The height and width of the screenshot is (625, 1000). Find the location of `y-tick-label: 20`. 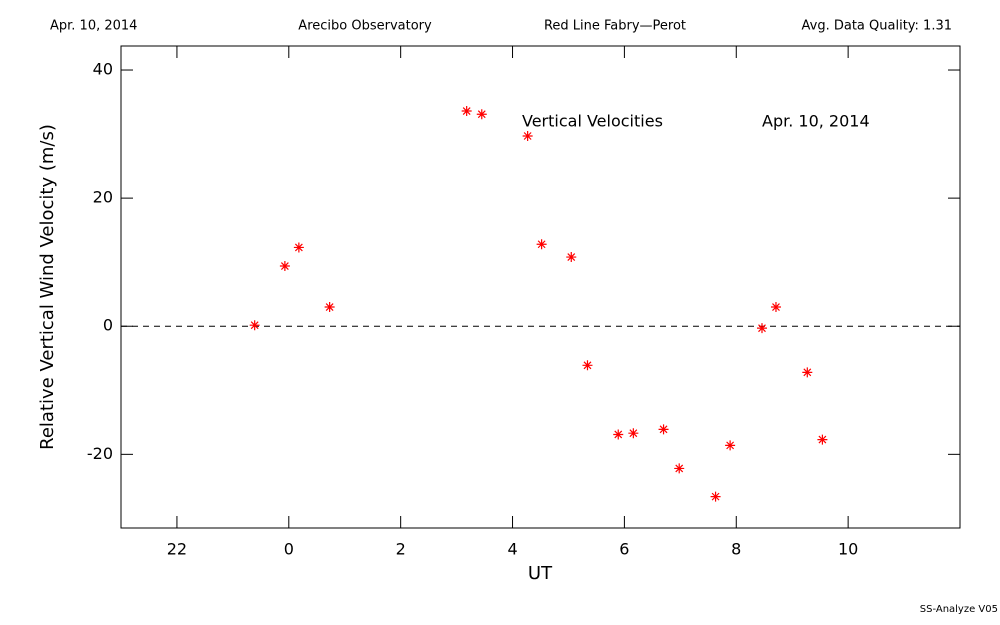

y-tick-label: 20 is located at coordinates (103, 197).